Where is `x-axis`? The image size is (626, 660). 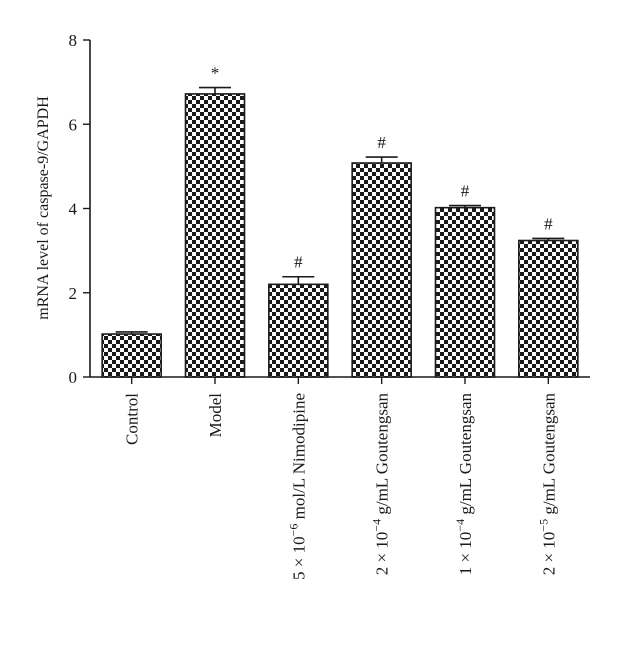 x-axis is located at coordinates (340, 380).